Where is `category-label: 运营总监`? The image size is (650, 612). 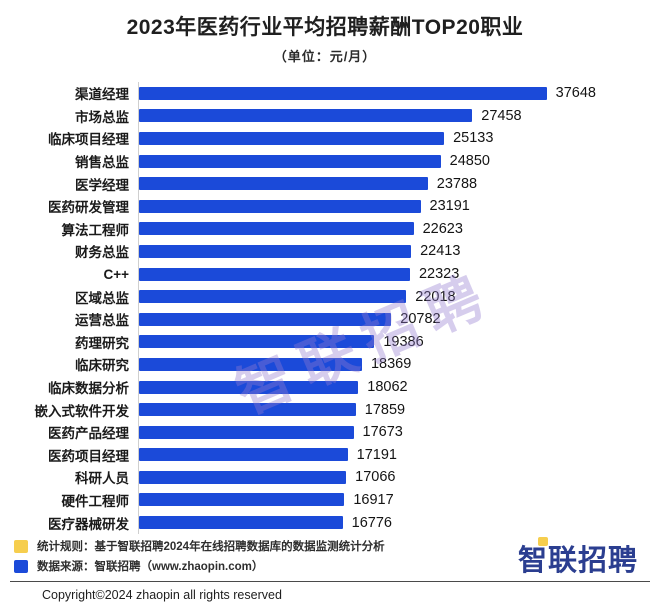 category-label: 运营总监 is located at coordinates (102, 321).